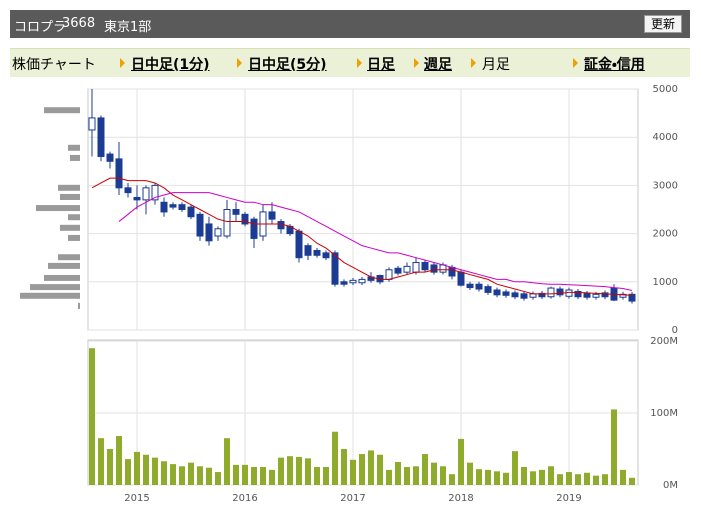  Describe the element at coordinates (375, 241) in the screenshot. I see `moving-average-line` at that location.